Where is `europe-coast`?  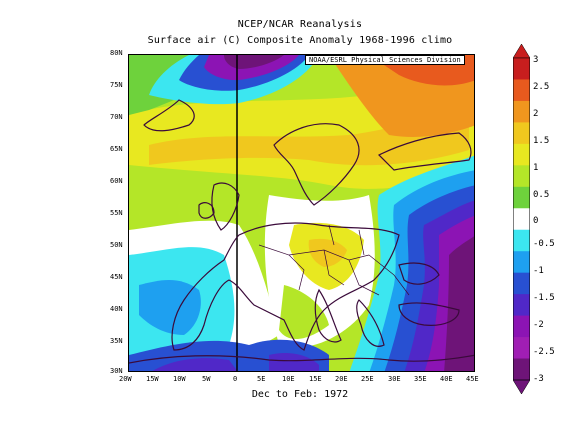 europe-coast is located at coordinates (285, 286).